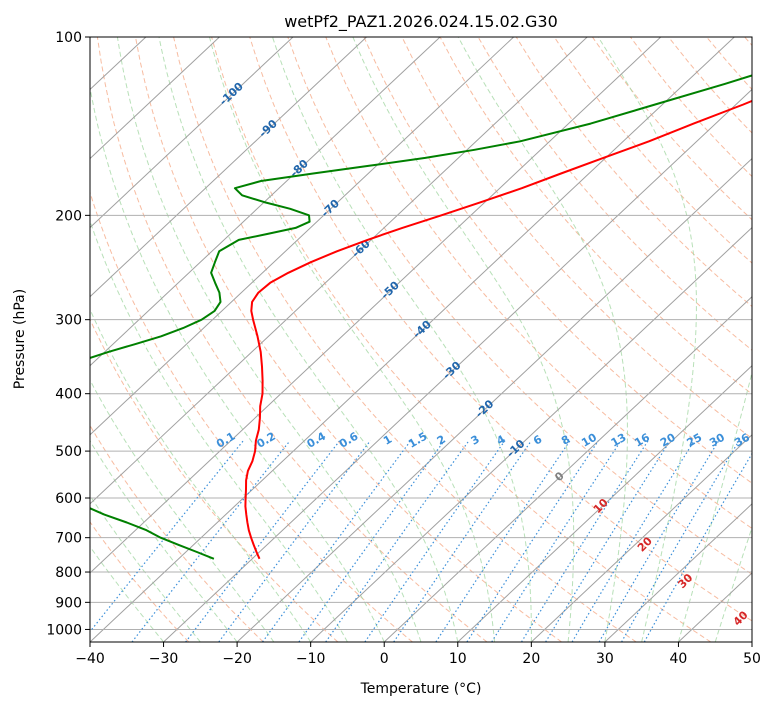 This screenshot has width=775, height=708. What do you see at coordinates (68, 334) in the screenshot?
I see `y-axis-ticks: 100 200 300 400 500 600 700 800 900 1000` at bounding box center [68, 334].